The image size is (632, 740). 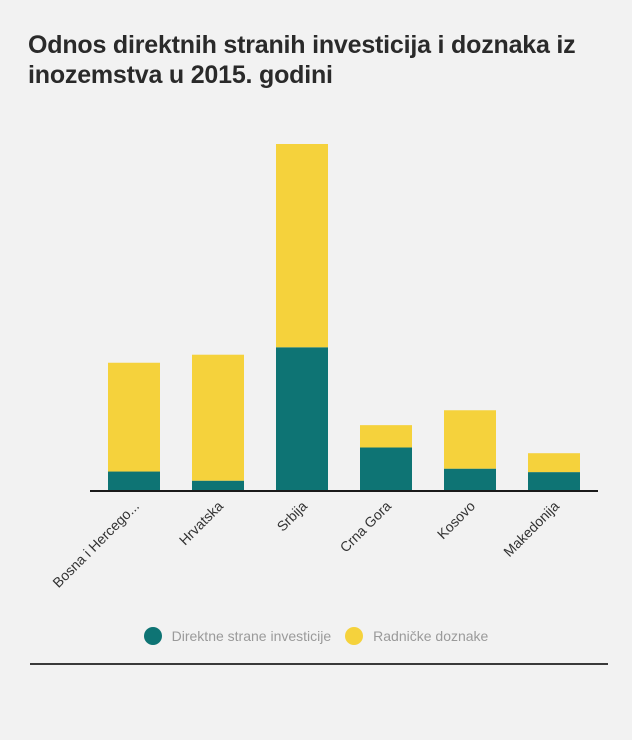 I want to click on legend-item-remittances: Radničke doznake, so click(x=416, y=636).